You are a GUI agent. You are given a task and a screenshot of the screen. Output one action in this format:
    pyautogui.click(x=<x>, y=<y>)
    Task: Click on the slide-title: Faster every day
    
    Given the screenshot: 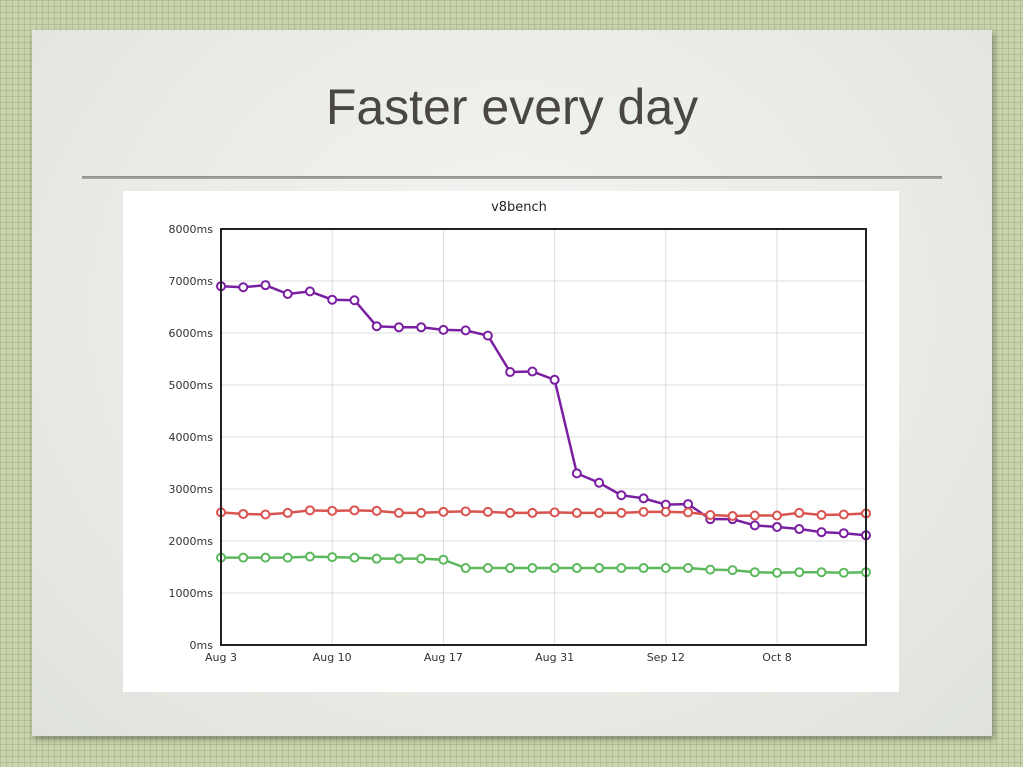 What is the action you would take?
    pyautogui.click(x=512, y=107)
    